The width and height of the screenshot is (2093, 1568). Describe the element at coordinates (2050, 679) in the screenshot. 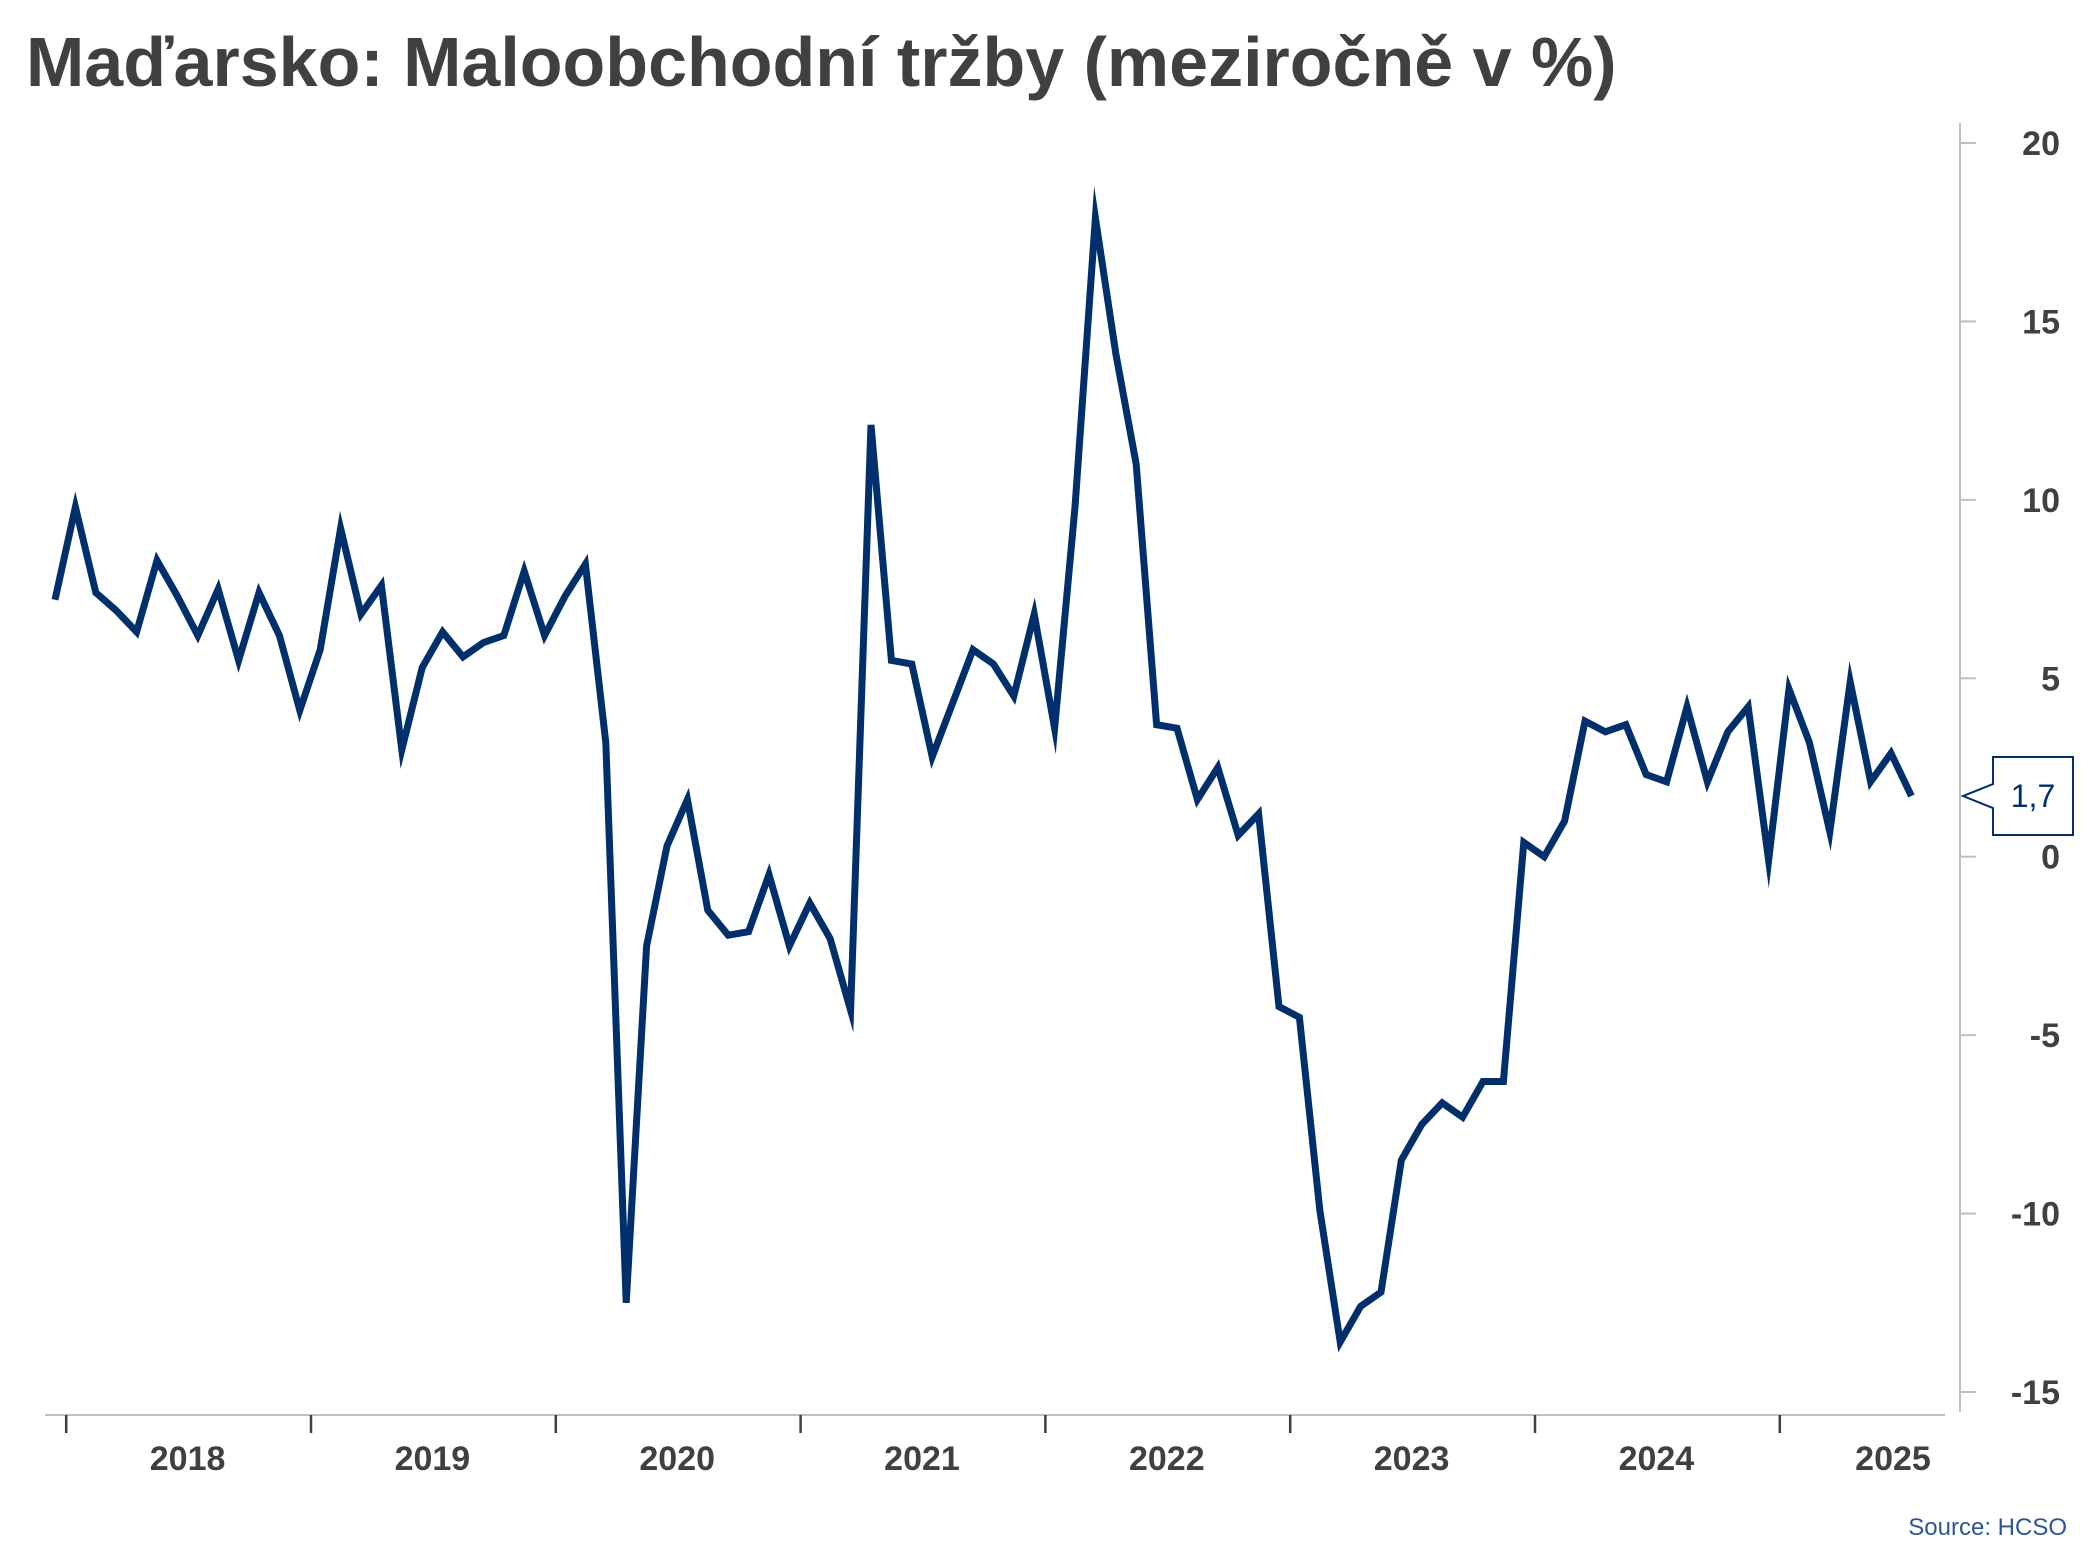

I see `y-tick-label: 5` at that location.